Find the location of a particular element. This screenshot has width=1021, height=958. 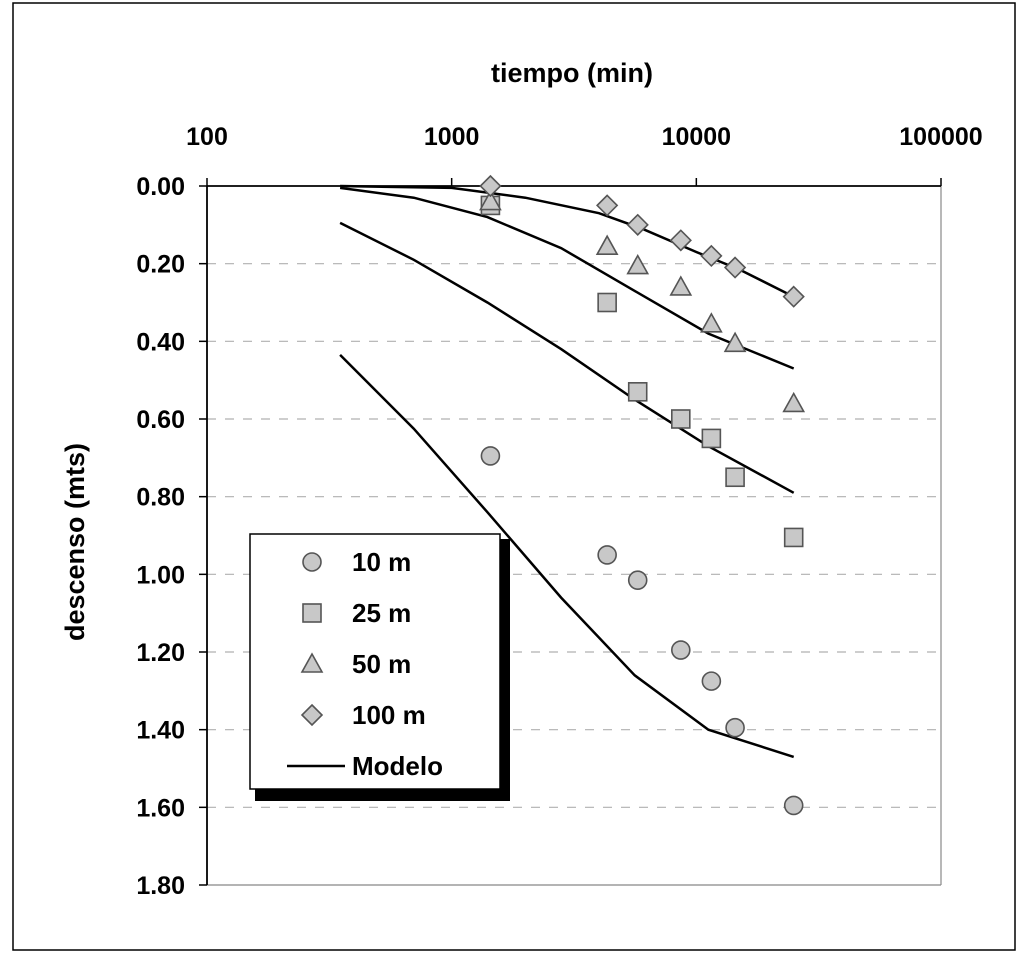

x-tick-label: 100000 is located at coordinates (940, 137).